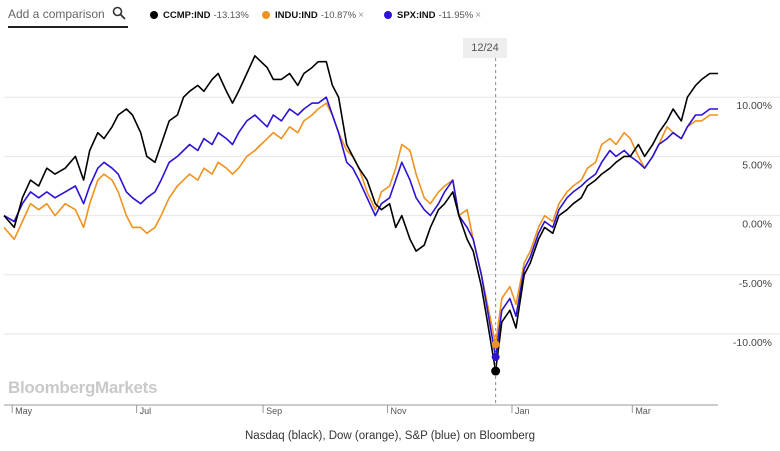  Describe the element at coordinates (119, 13) in the screenshot. I see `search-icon` at that location.